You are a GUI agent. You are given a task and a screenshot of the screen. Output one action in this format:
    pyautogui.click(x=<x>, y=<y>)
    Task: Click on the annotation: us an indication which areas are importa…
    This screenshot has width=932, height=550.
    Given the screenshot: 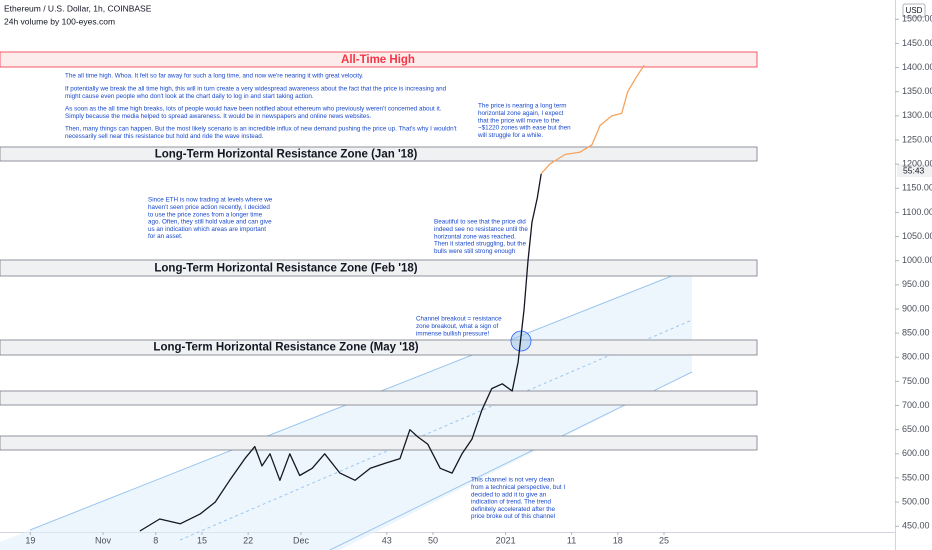 What is the action you would take?
    pyautogui.click(x=207, y=229)
    